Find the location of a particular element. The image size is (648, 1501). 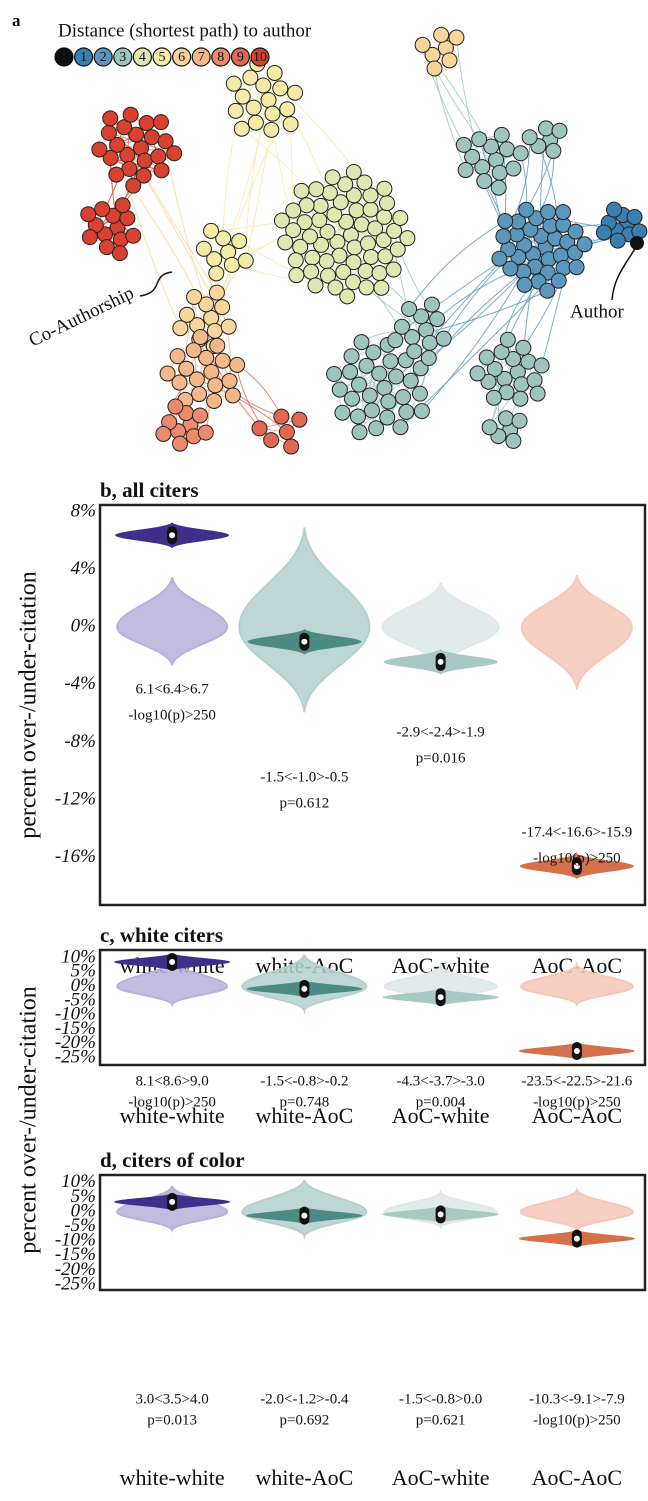

y-tick-label: -25% is located at coordinates (75, 1283).